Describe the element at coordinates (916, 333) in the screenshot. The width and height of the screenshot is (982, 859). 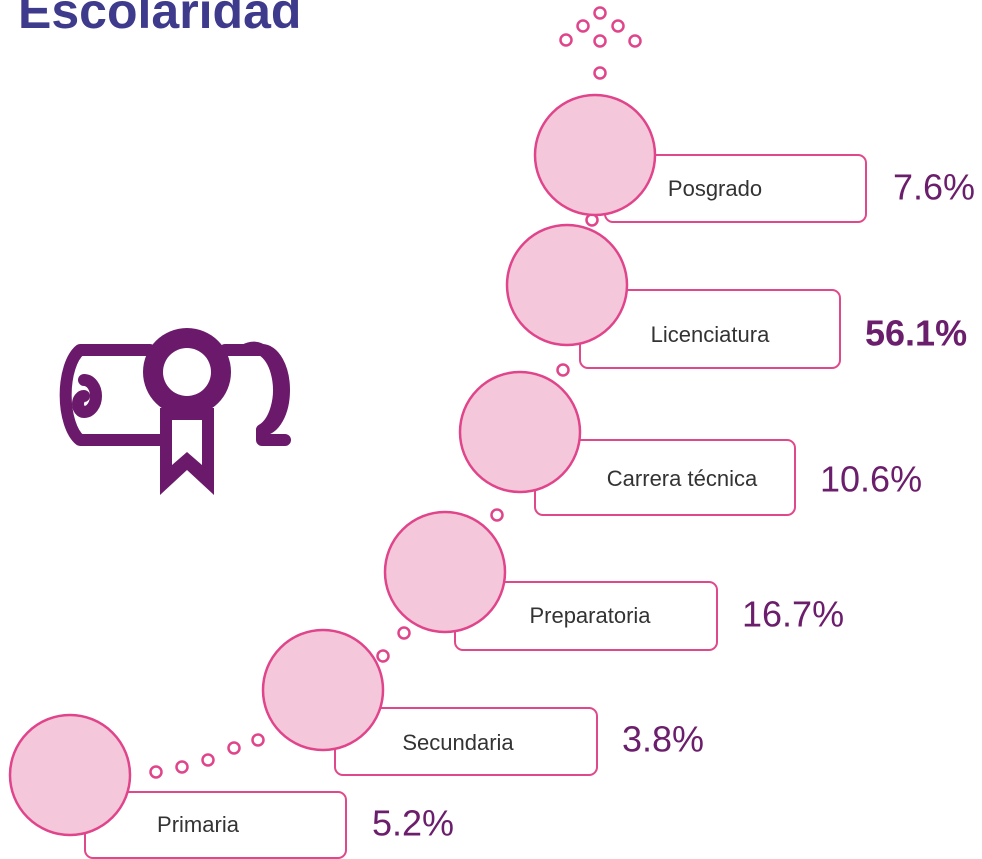
I see `step-value: 56.1%` at that location.